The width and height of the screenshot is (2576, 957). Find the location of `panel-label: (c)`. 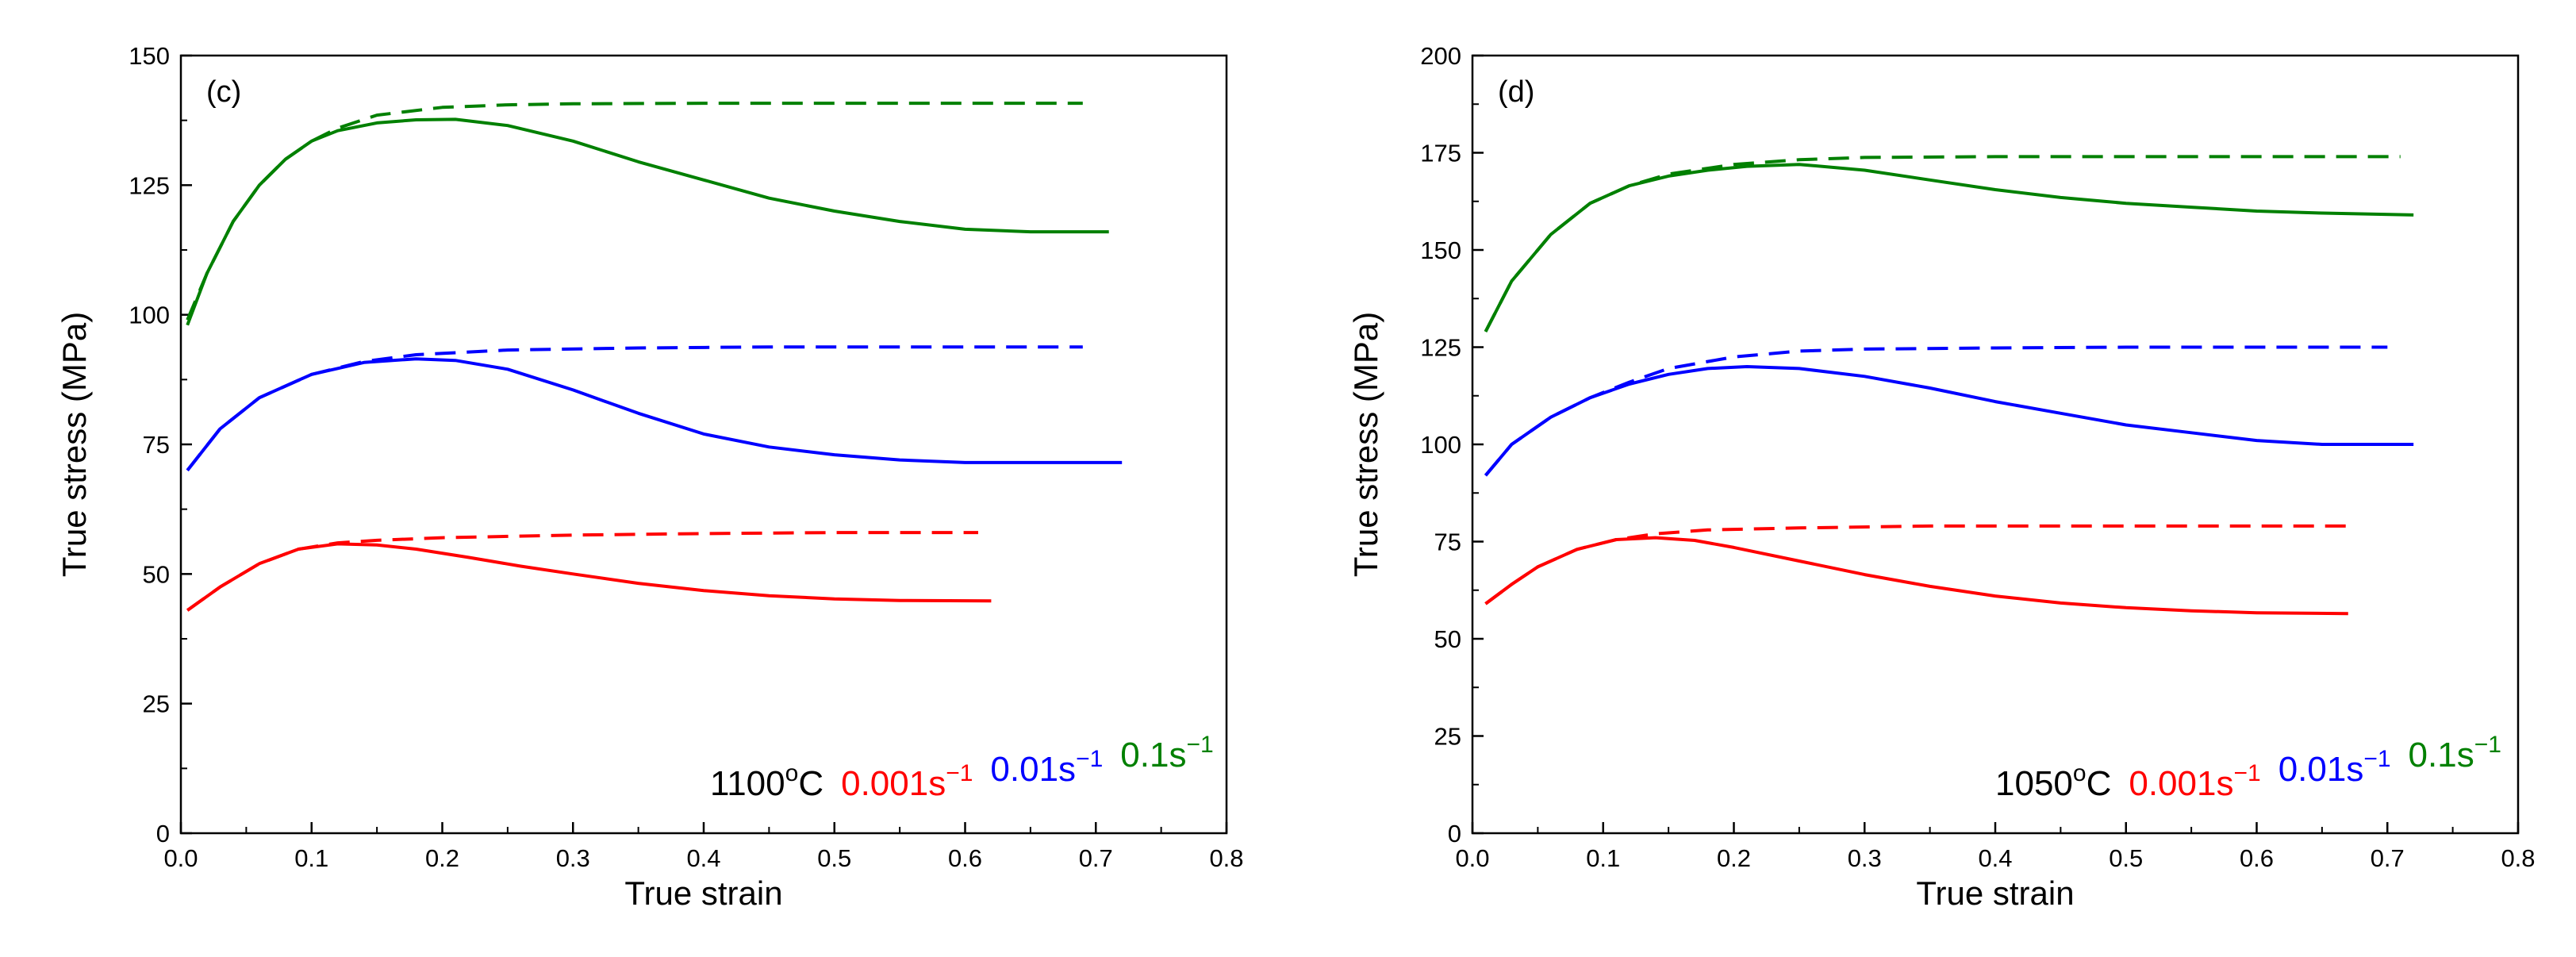

panel-label: (c) is located at coordinates (223, 92).